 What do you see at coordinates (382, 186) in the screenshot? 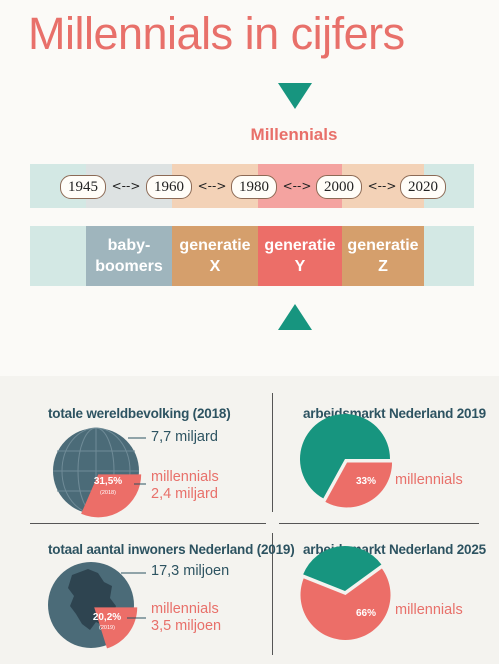
I see `arrow-4: <-->` at bounding box center [382, 186].